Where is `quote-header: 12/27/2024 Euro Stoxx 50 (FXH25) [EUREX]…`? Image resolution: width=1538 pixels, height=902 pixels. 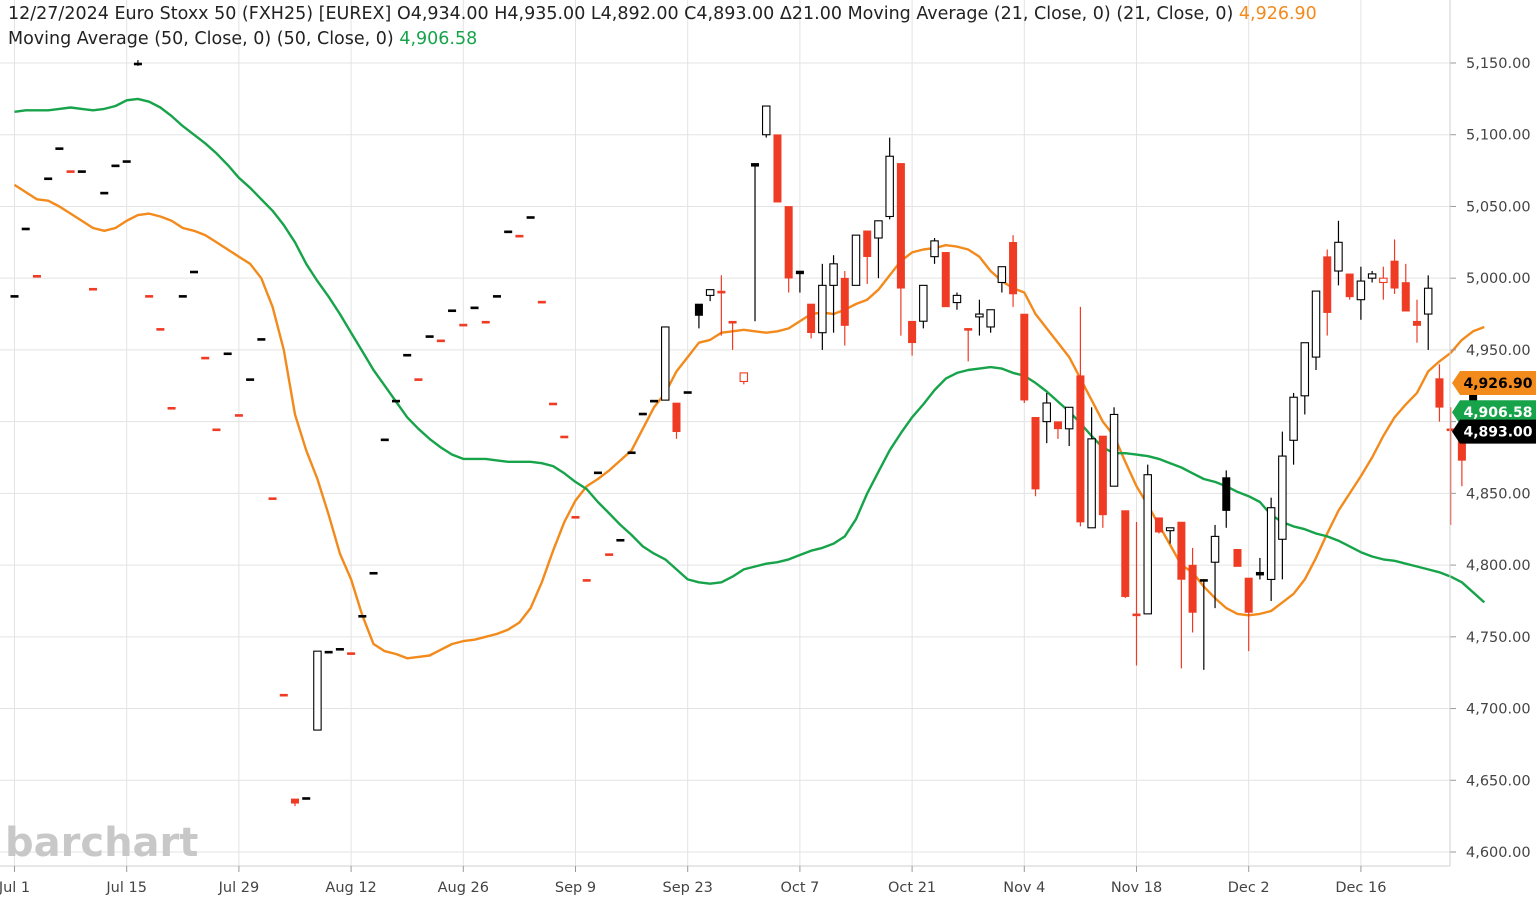 quote-header: 12/27/2024 Euro Stoxx 50 (FXH25) [EUREX]… is located at coordinates (662, 14).